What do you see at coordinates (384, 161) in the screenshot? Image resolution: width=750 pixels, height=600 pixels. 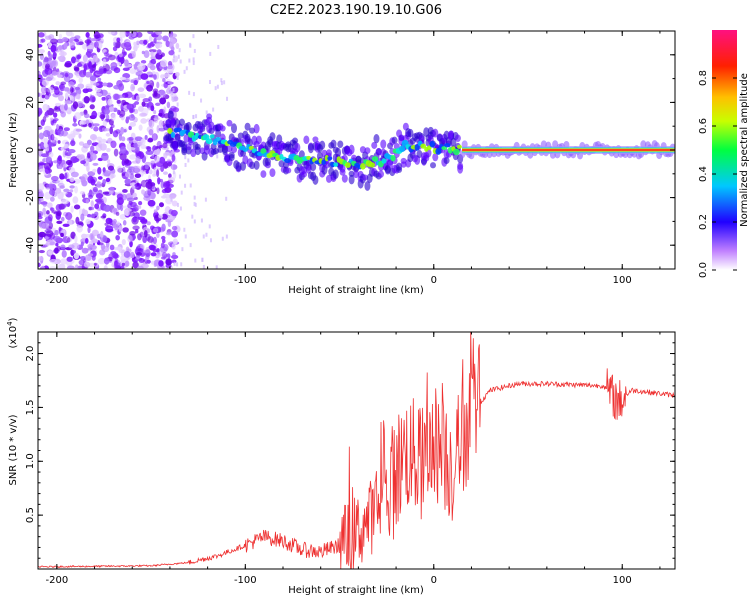 I see `ridge-core-blob` at bounding box center [384, 161].